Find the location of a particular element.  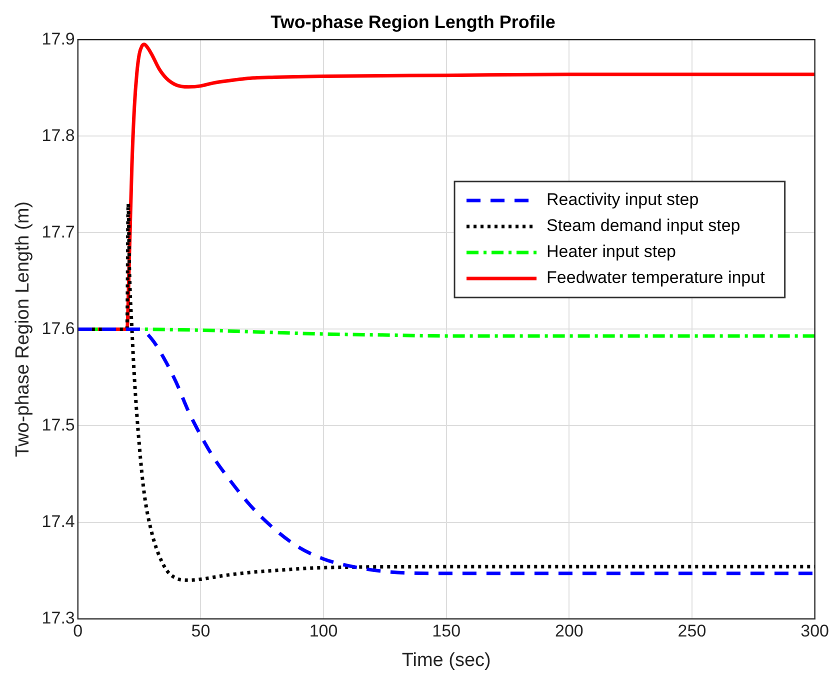

legend-label: Feedwater temperature input is located at coordinates (656, 278).